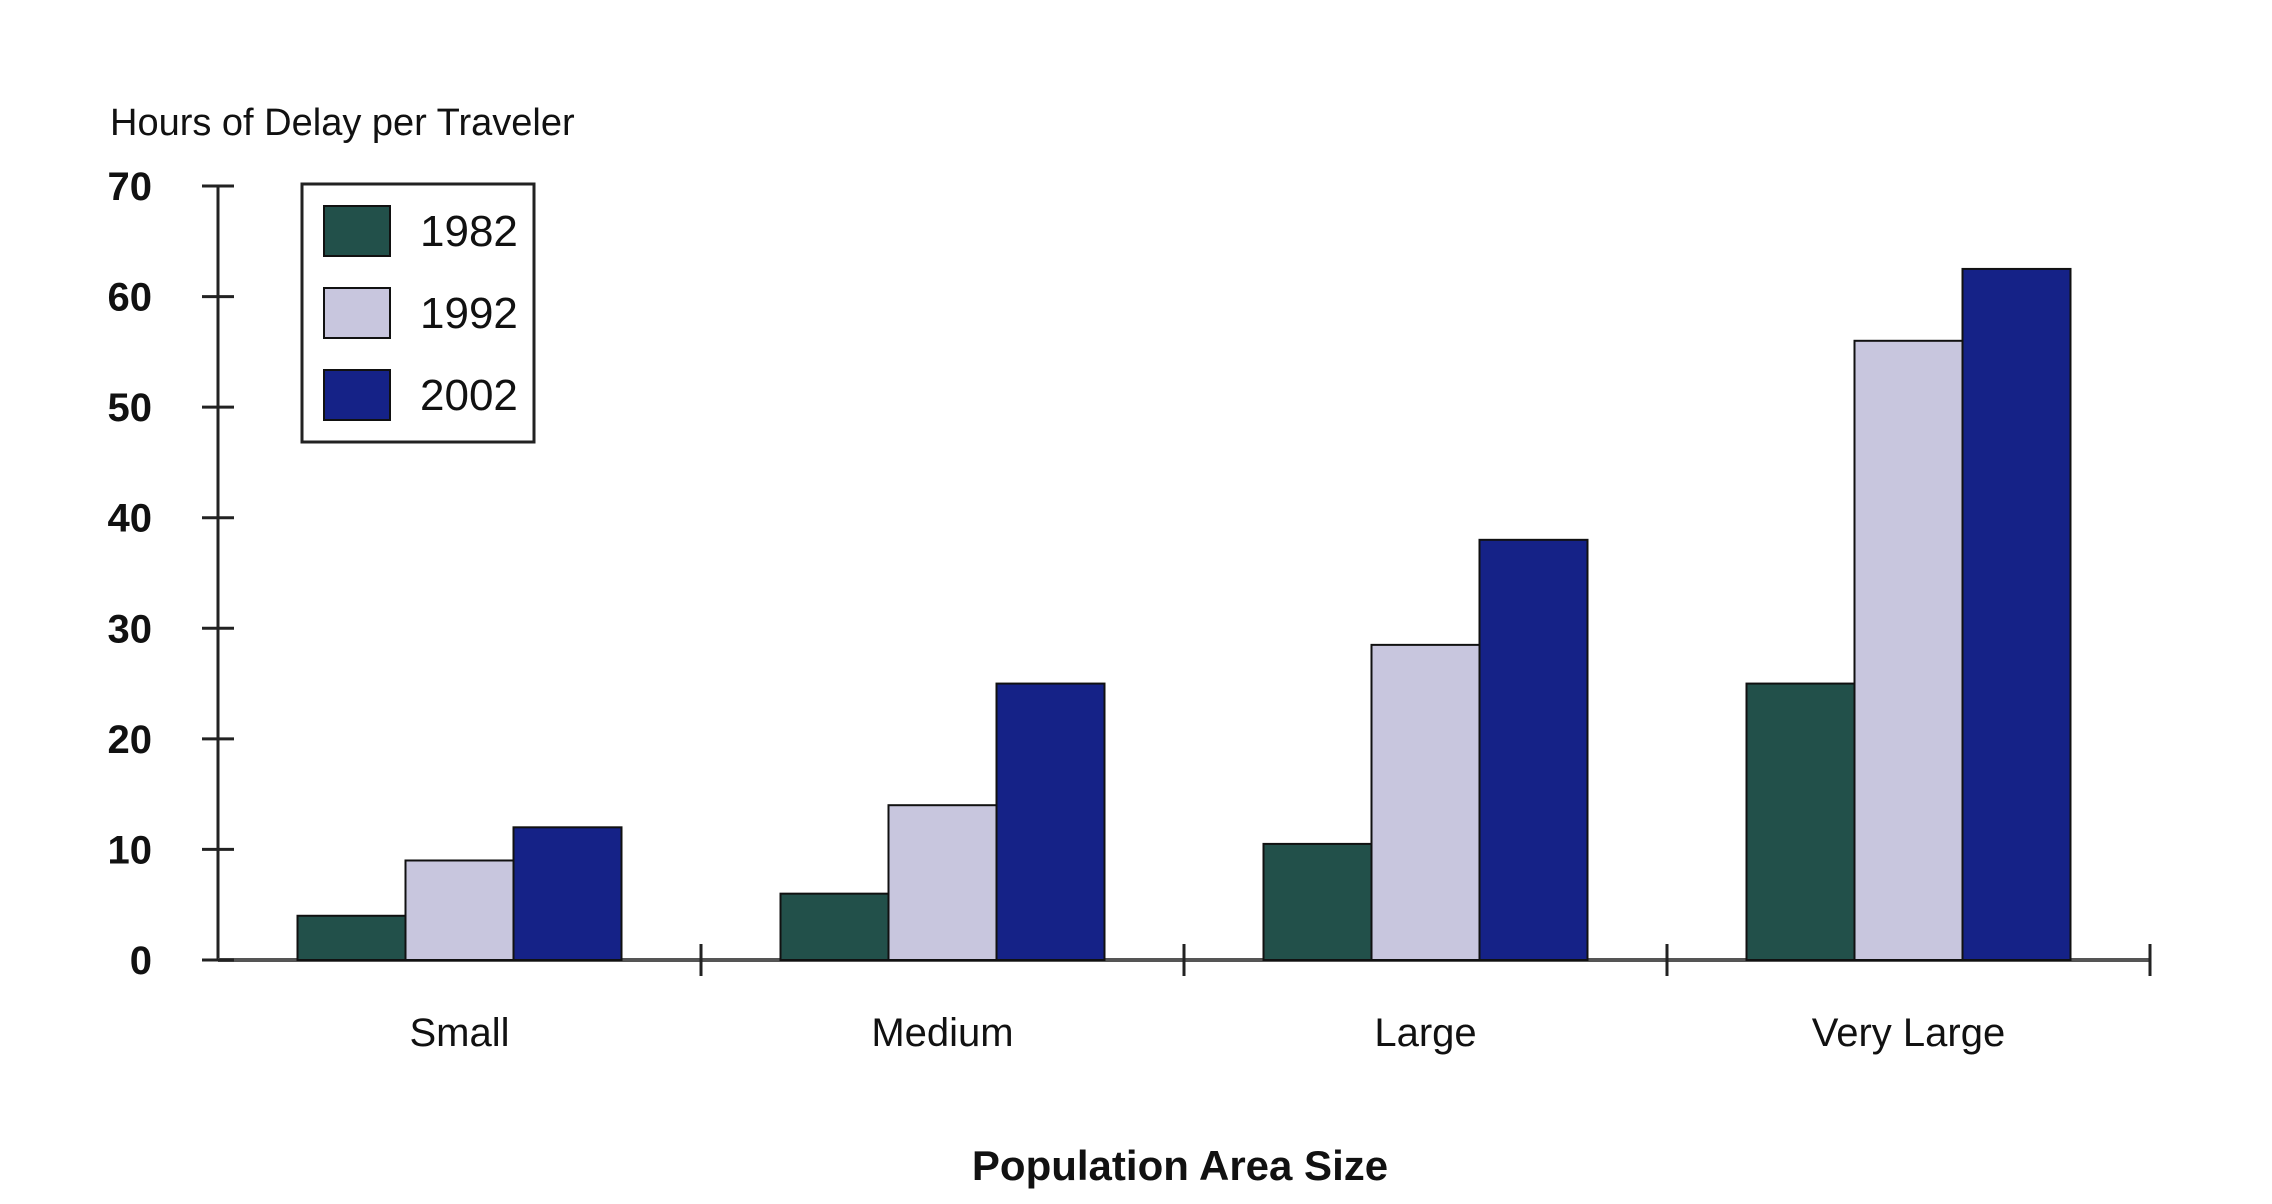 This screenshot has width=2272, height=1204. Describe the element at coordinates (1317, 902) in the screenshot. I see `bar-1982-large` at that location.